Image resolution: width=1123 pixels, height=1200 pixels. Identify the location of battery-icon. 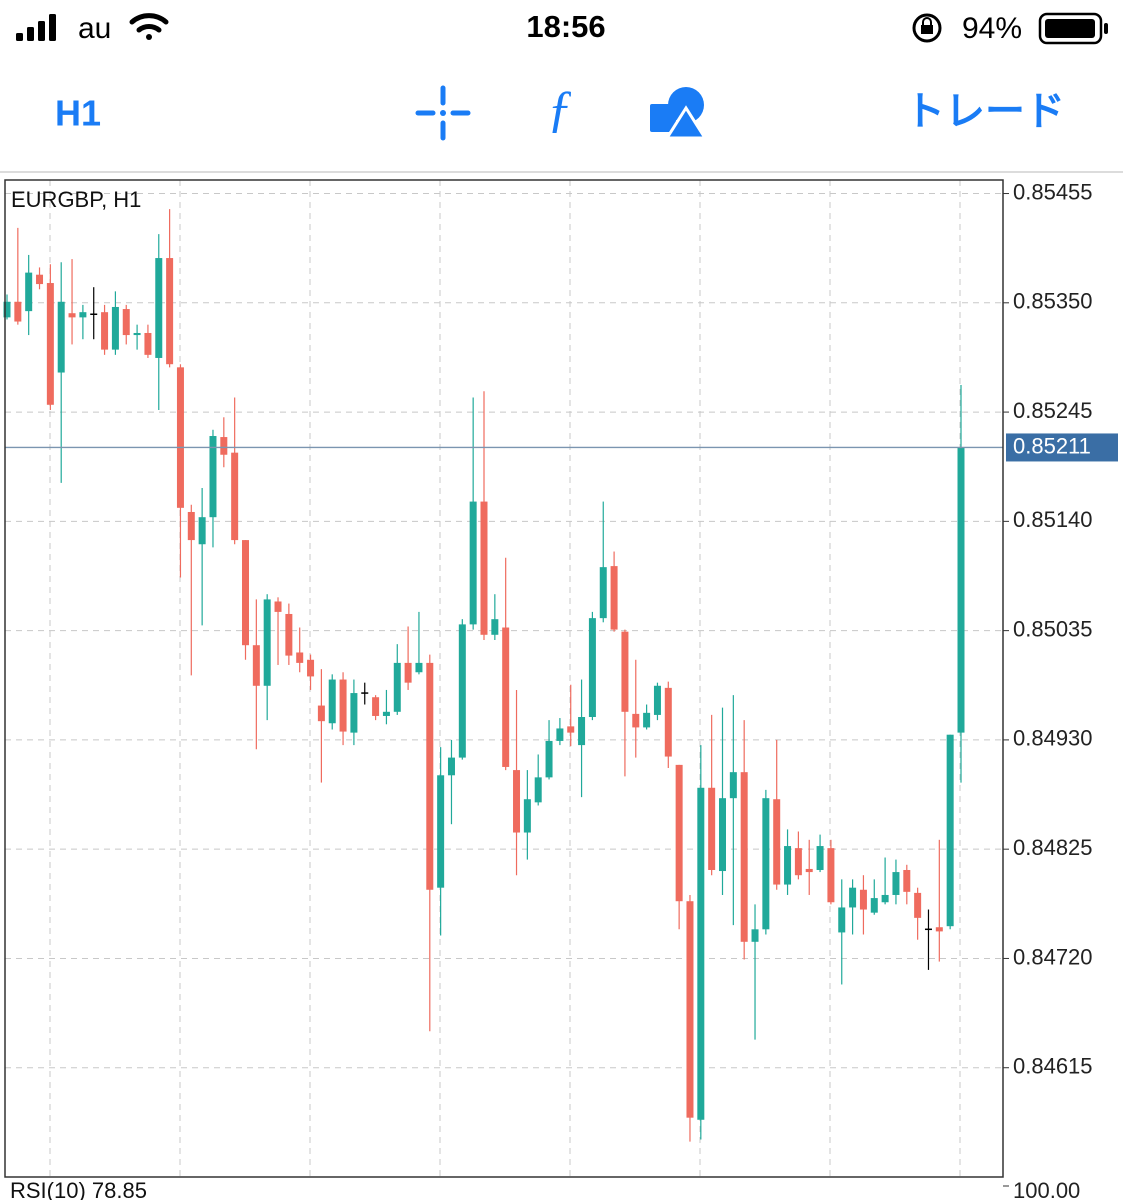
(1073, 28).